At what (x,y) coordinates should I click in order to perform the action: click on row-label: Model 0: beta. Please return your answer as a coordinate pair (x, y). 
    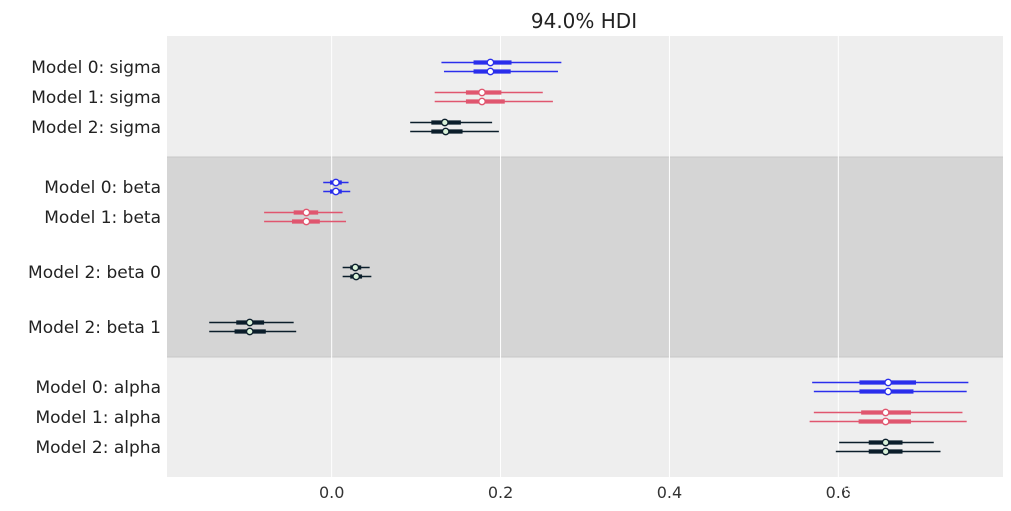
    Looking at the image, I should click on (102, 188).